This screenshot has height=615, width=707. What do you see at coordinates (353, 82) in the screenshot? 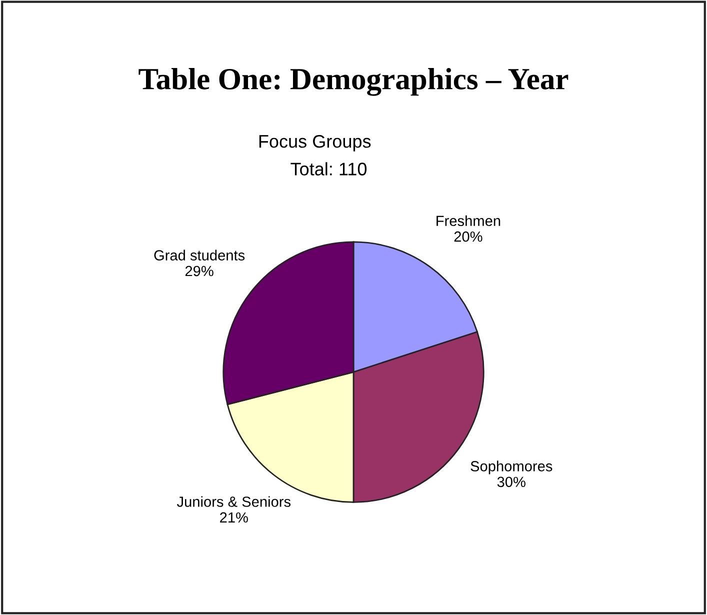
I see `chart-title: Table One: Demographics – Year` at bounding box center [353, 82].